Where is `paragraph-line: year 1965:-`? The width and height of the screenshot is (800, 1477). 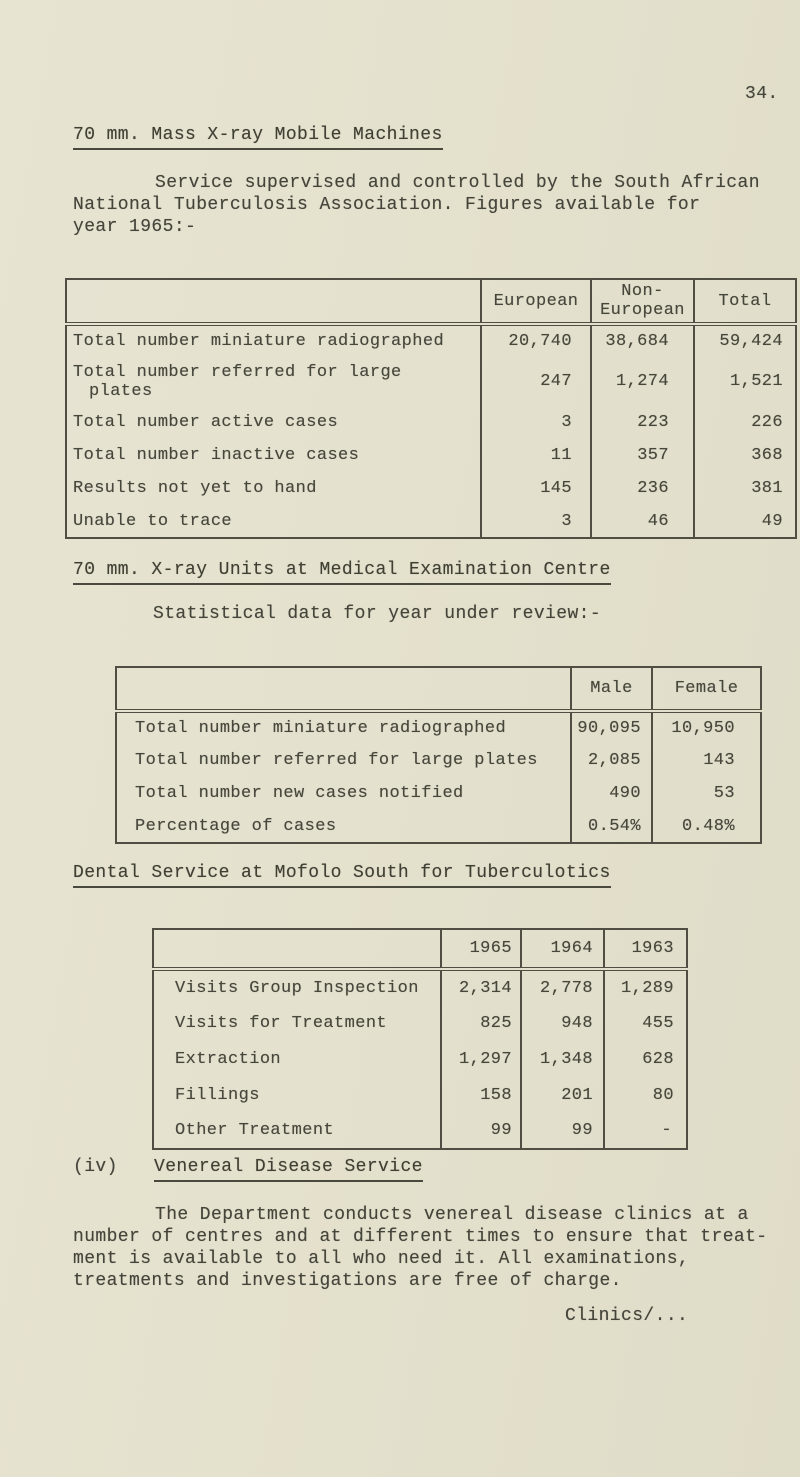
paragraph-line: year 1965:- is located at coordinates (135, 227).